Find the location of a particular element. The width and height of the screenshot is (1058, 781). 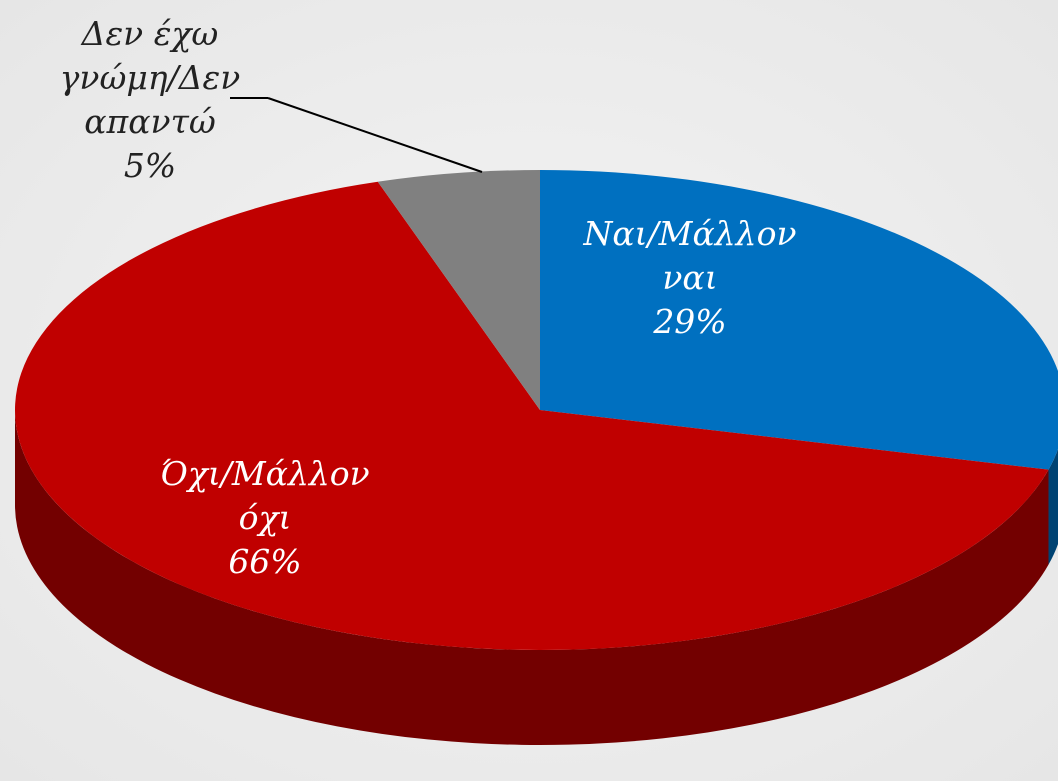

data-label: Ναι/Μάλλον ναι 29% is located at coordinates (690, 278).